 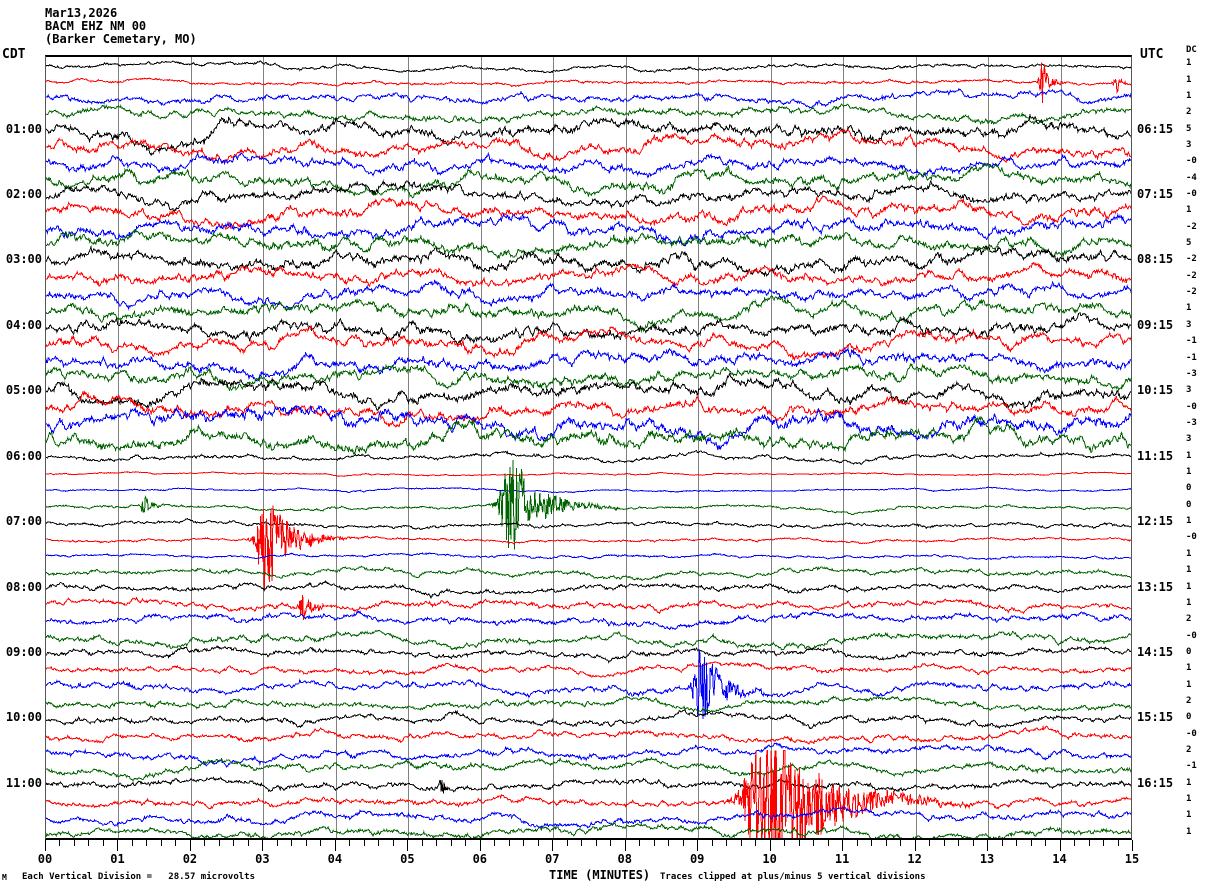 I want to click on x-axis-tick-label: 12, so click(x=914, y=859).